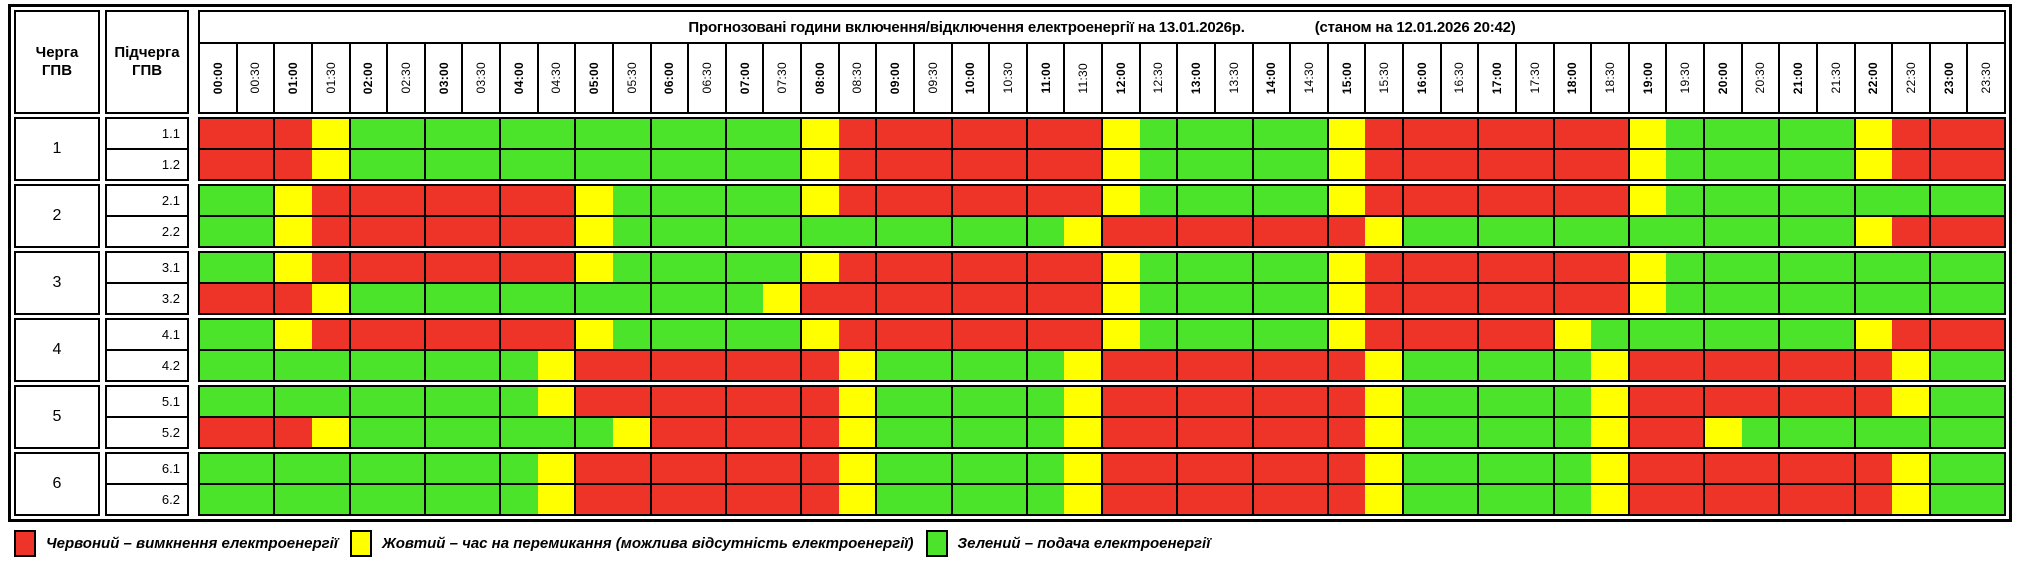 This screenshot has height=570, width=2020. What do you see at coordinates (444, 267) in the screenshot?
I see `slot-3.1-03:00` at bounding box center [444, 267].